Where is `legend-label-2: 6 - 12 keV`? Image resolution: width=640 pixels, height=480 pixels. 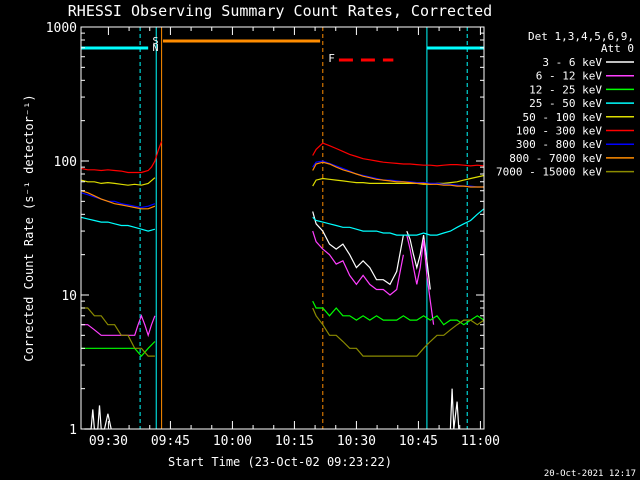
legend-label-2: 6 - 12 keV is located at coordinates (569, 76).